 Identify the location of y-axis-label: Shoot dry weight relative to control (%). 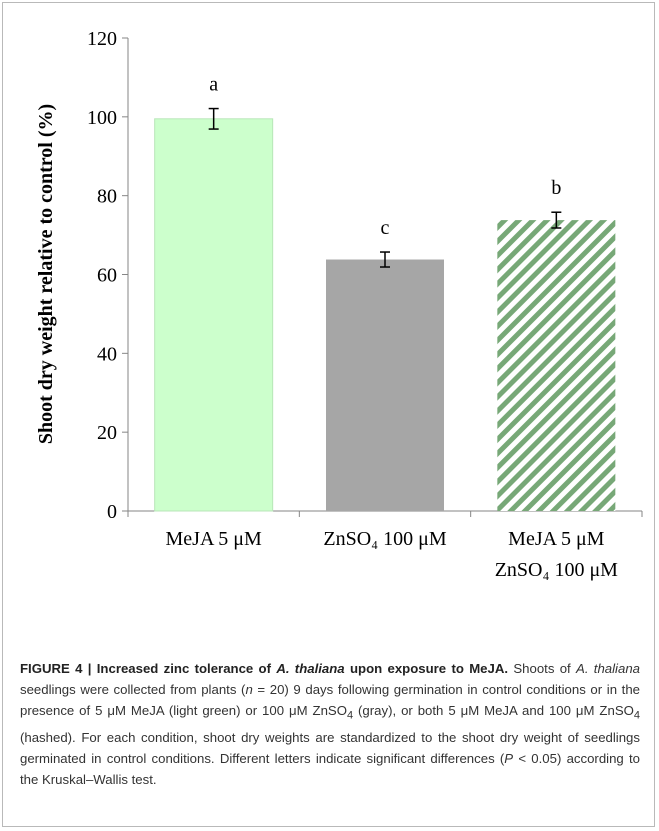
(46, 274).